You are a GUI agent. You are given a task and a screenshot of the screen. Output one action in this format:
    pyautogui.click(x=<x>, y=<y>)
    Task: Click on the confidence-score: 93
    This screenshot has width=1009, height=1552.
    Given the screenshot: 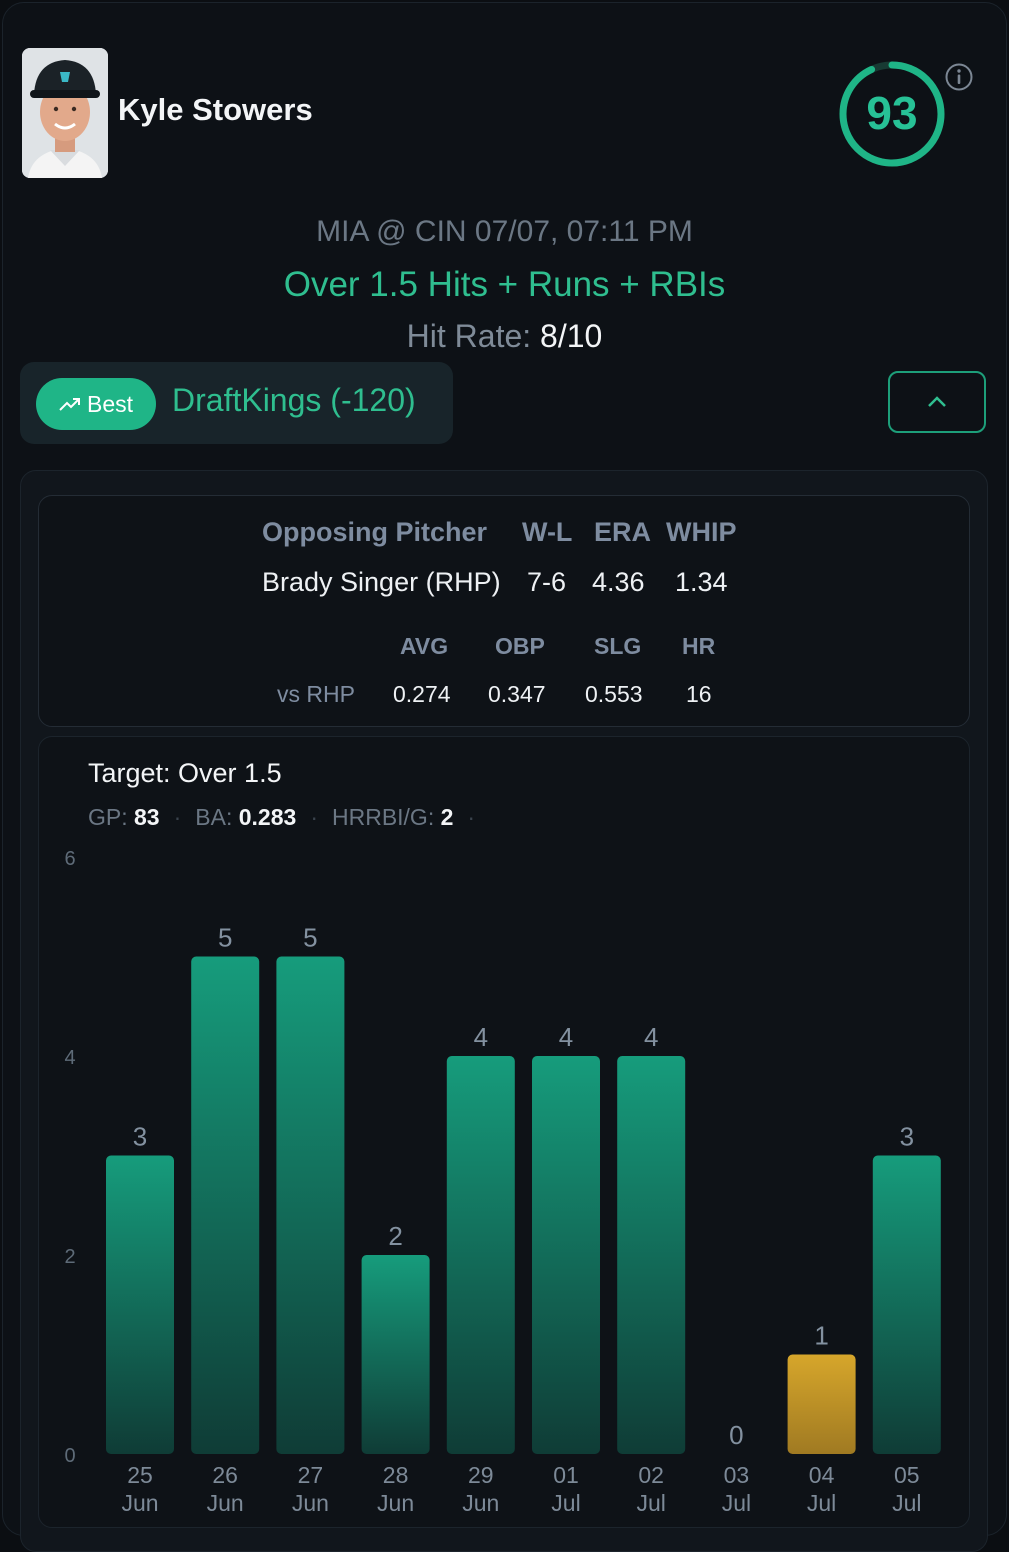 What is the action you would take?
    pyautogui.click(x=892, y=113)
    